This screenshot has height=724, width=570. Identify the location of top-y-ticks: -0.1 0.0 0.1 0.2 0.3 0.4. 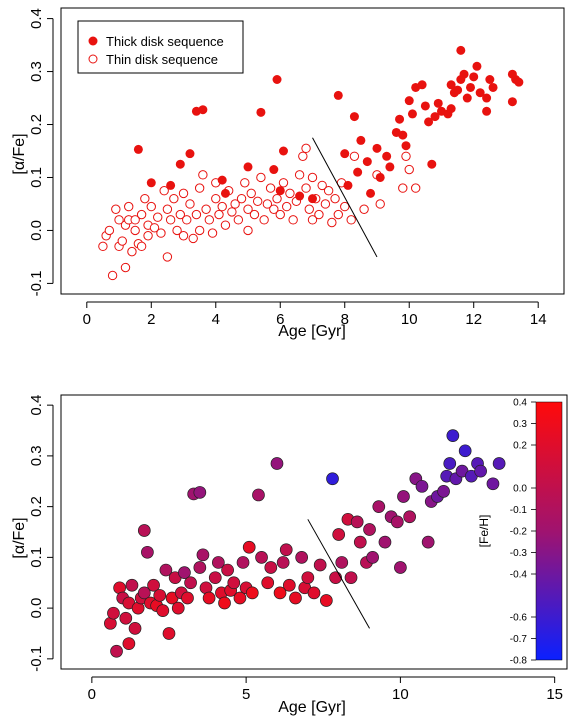
(41, 152).